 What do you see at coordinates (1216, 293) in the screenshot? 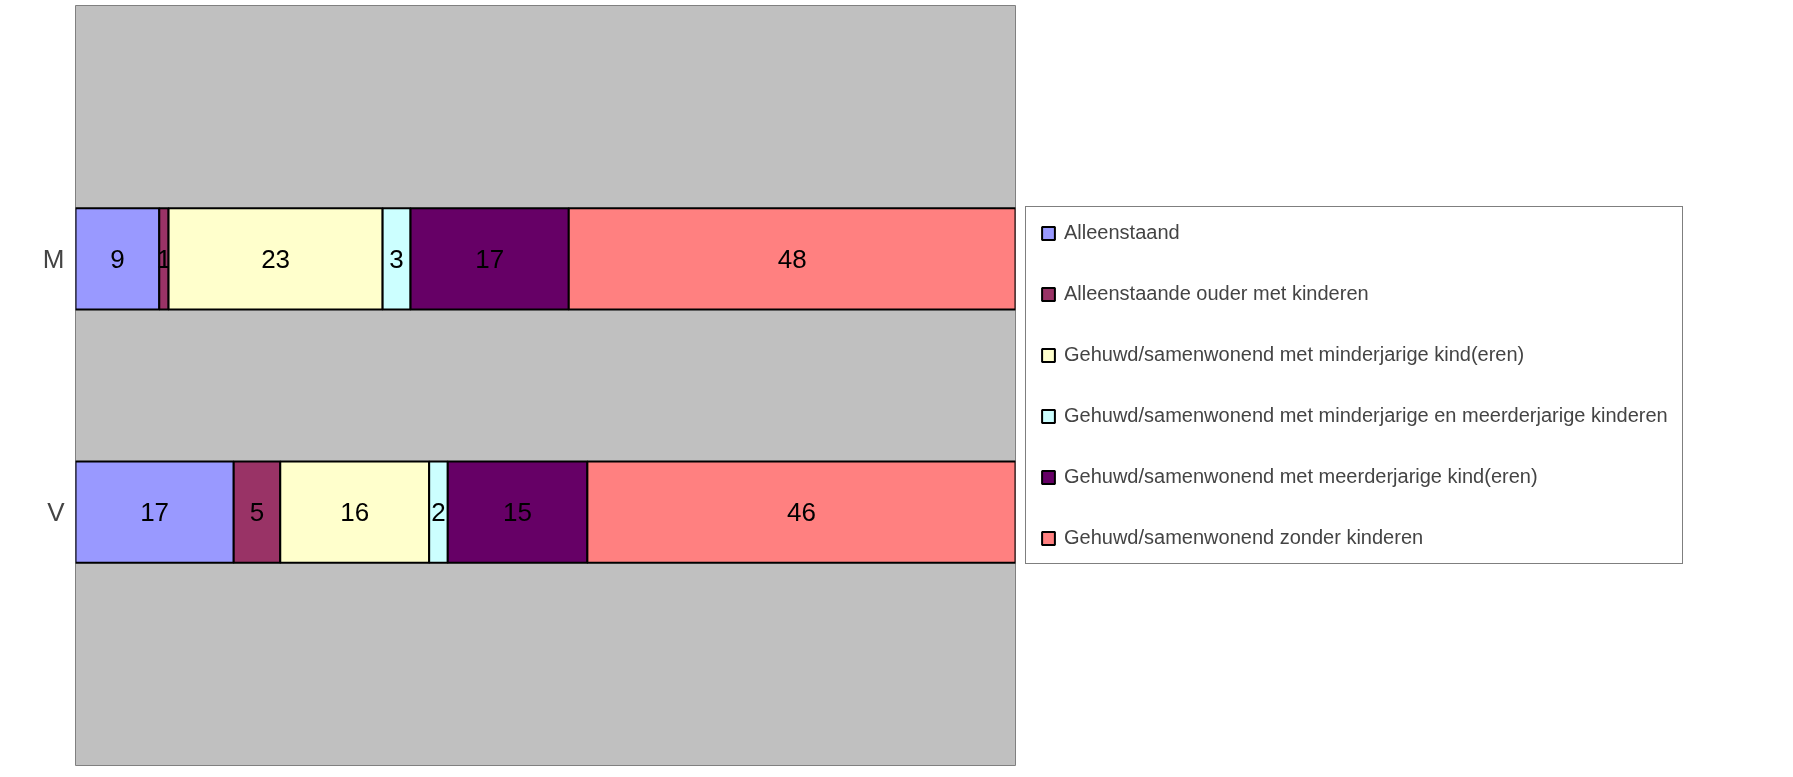
I see `legend-label: Alleenstaande ouder met kinderen` at bounding box center [1216, 293].